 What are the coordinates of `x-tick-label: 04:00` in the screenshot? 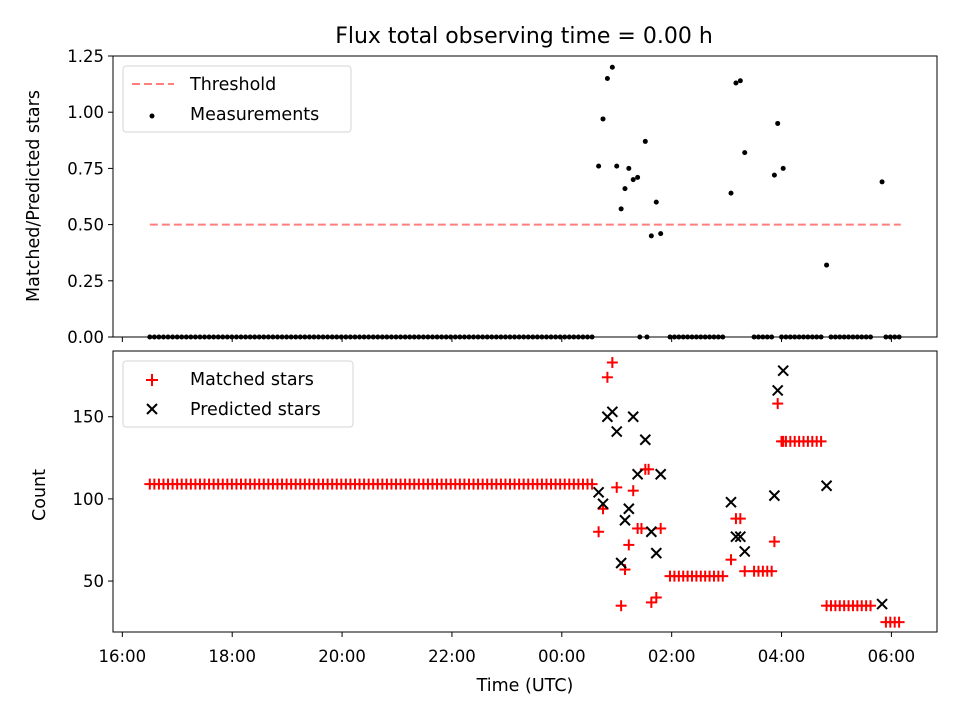 It's located at (782, 656).